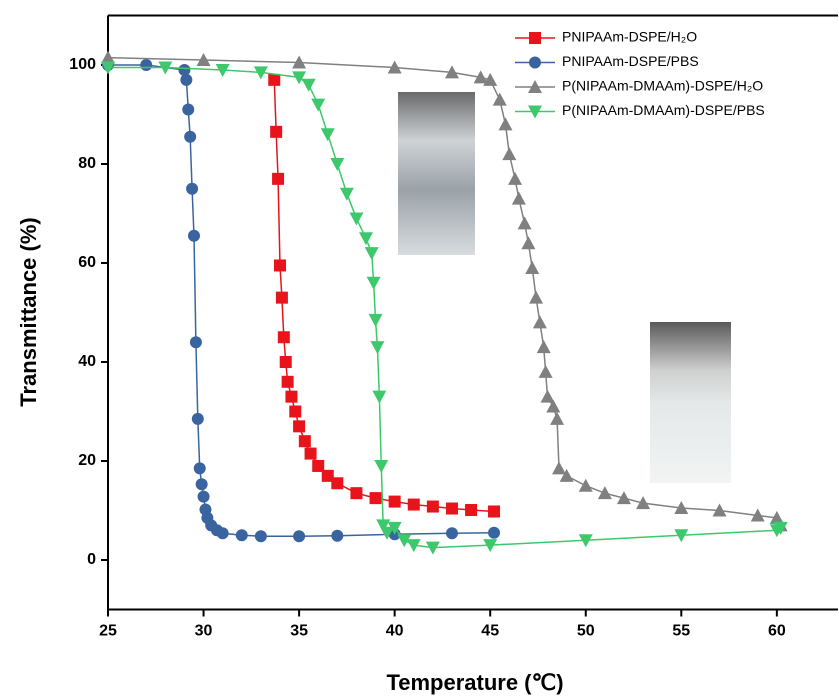  What do you see at coordinates (299, 631) in the screenshot?
I see `x-tick-label: 35` at bounding box center [299, 631].